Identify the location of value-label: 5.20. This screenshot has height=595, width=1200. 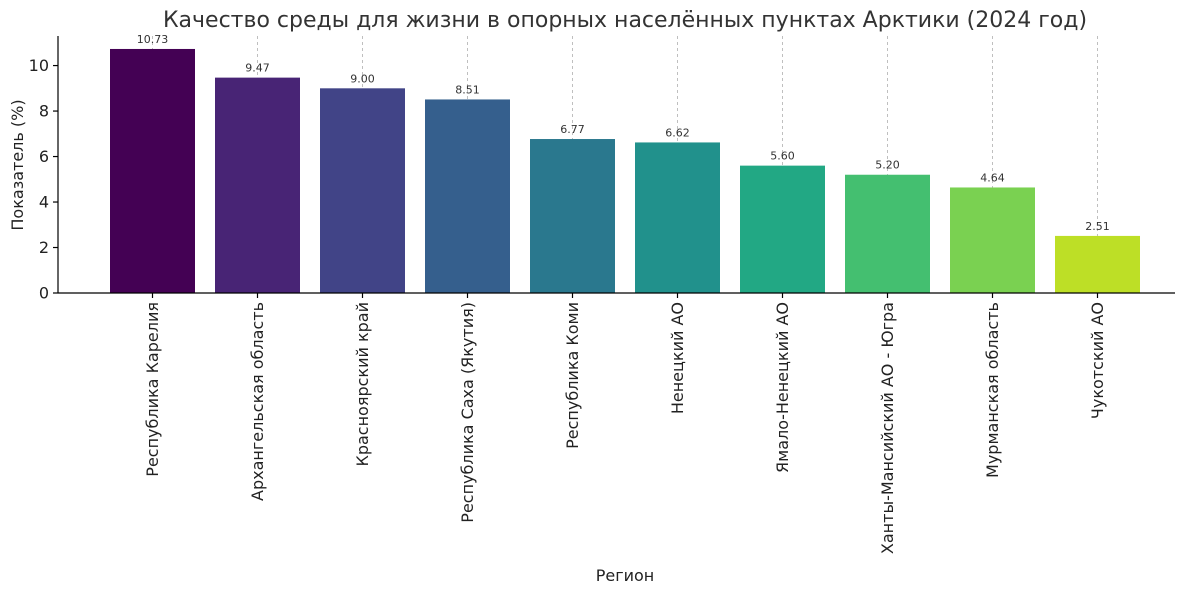
(887, 165).